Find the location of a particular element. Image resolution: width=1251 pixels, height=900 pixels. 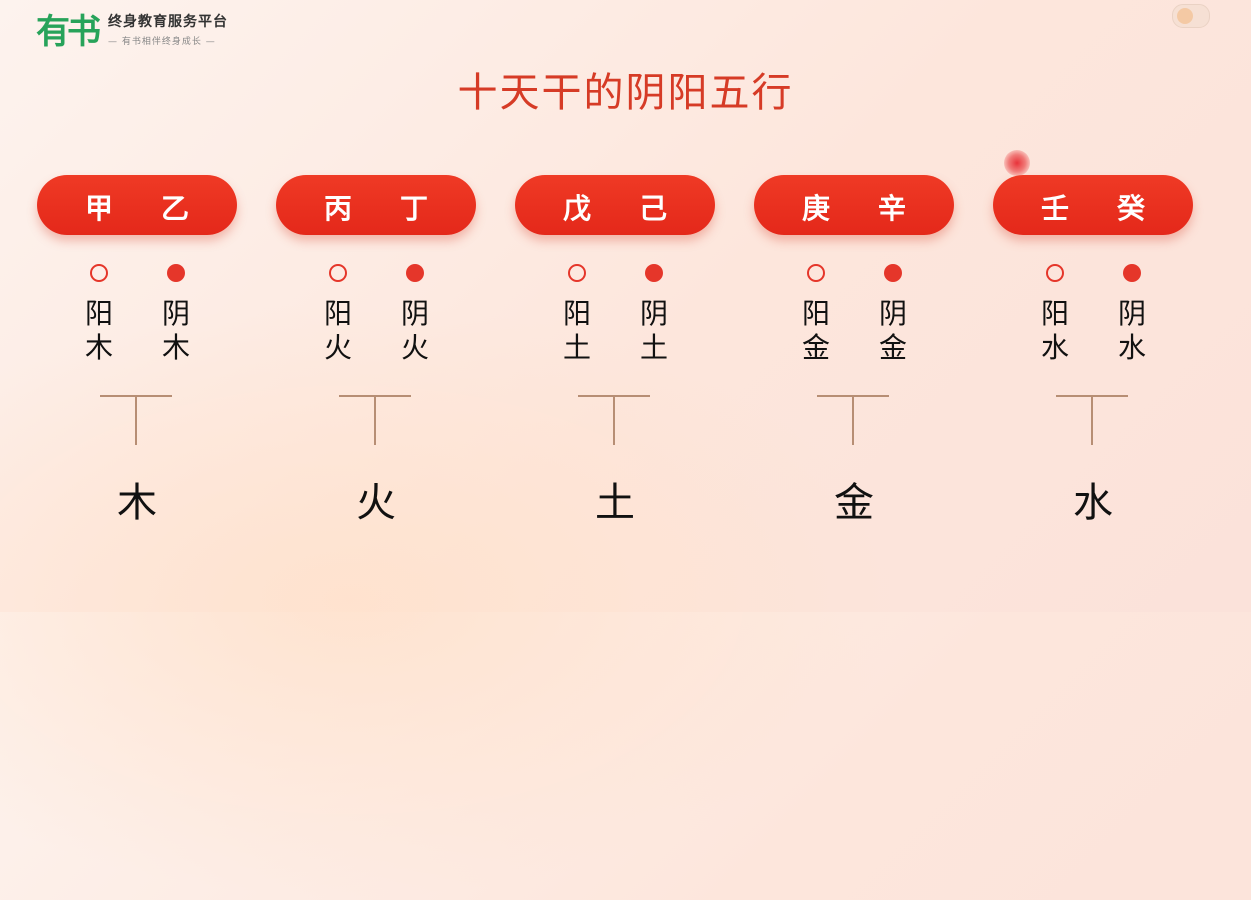

element-label: 火 is located at coordinates (376, 503).